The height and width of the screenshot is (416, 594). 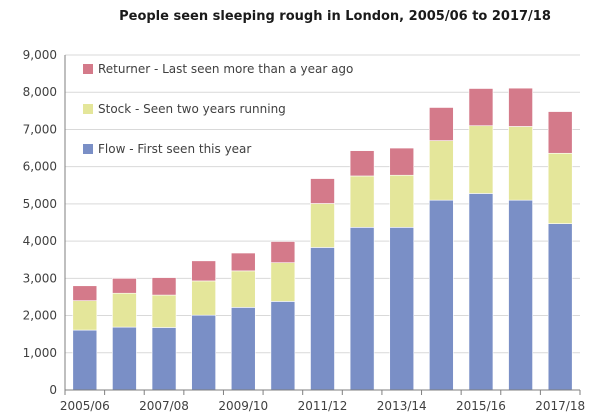 I want to click on x-tick-label: 2017/18, so click(x=560, y=406).